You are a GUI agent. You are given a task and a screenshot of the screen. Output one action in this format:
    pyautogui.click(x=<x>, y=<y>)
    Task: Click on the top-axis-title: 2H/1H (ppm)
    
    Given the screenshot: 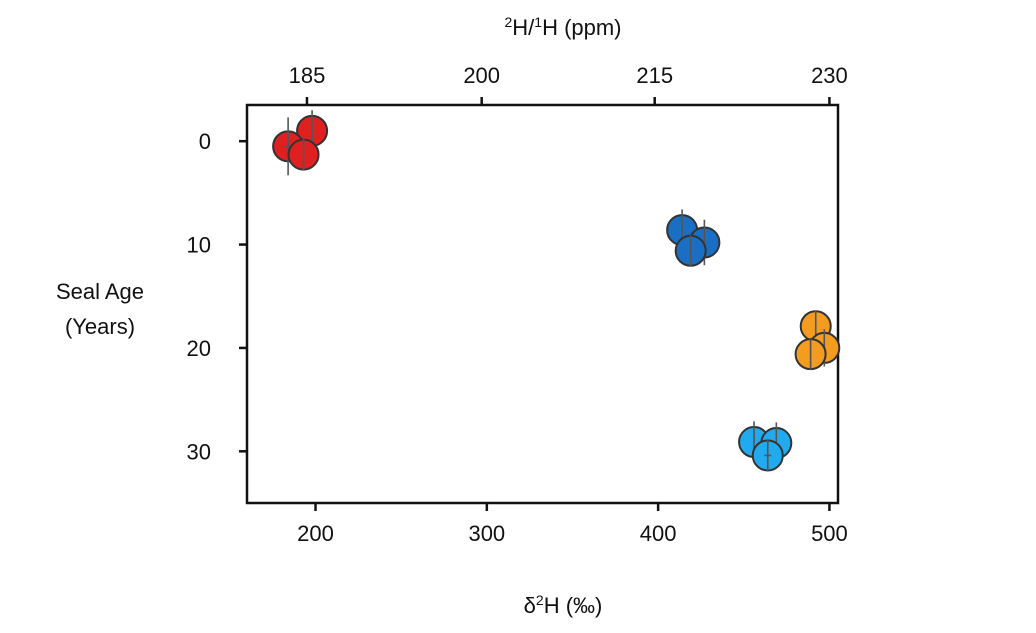 What is the action you would take?
    pyautogui.click(x=562, y=27)
    